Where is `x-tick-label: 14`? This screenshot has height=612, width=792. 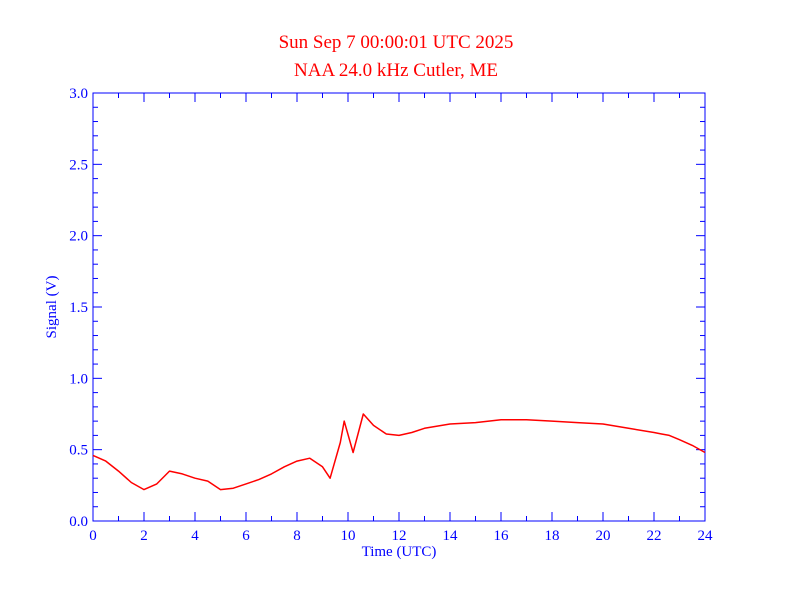
x-tick-label: 14 is located at coordinates (451, 536).